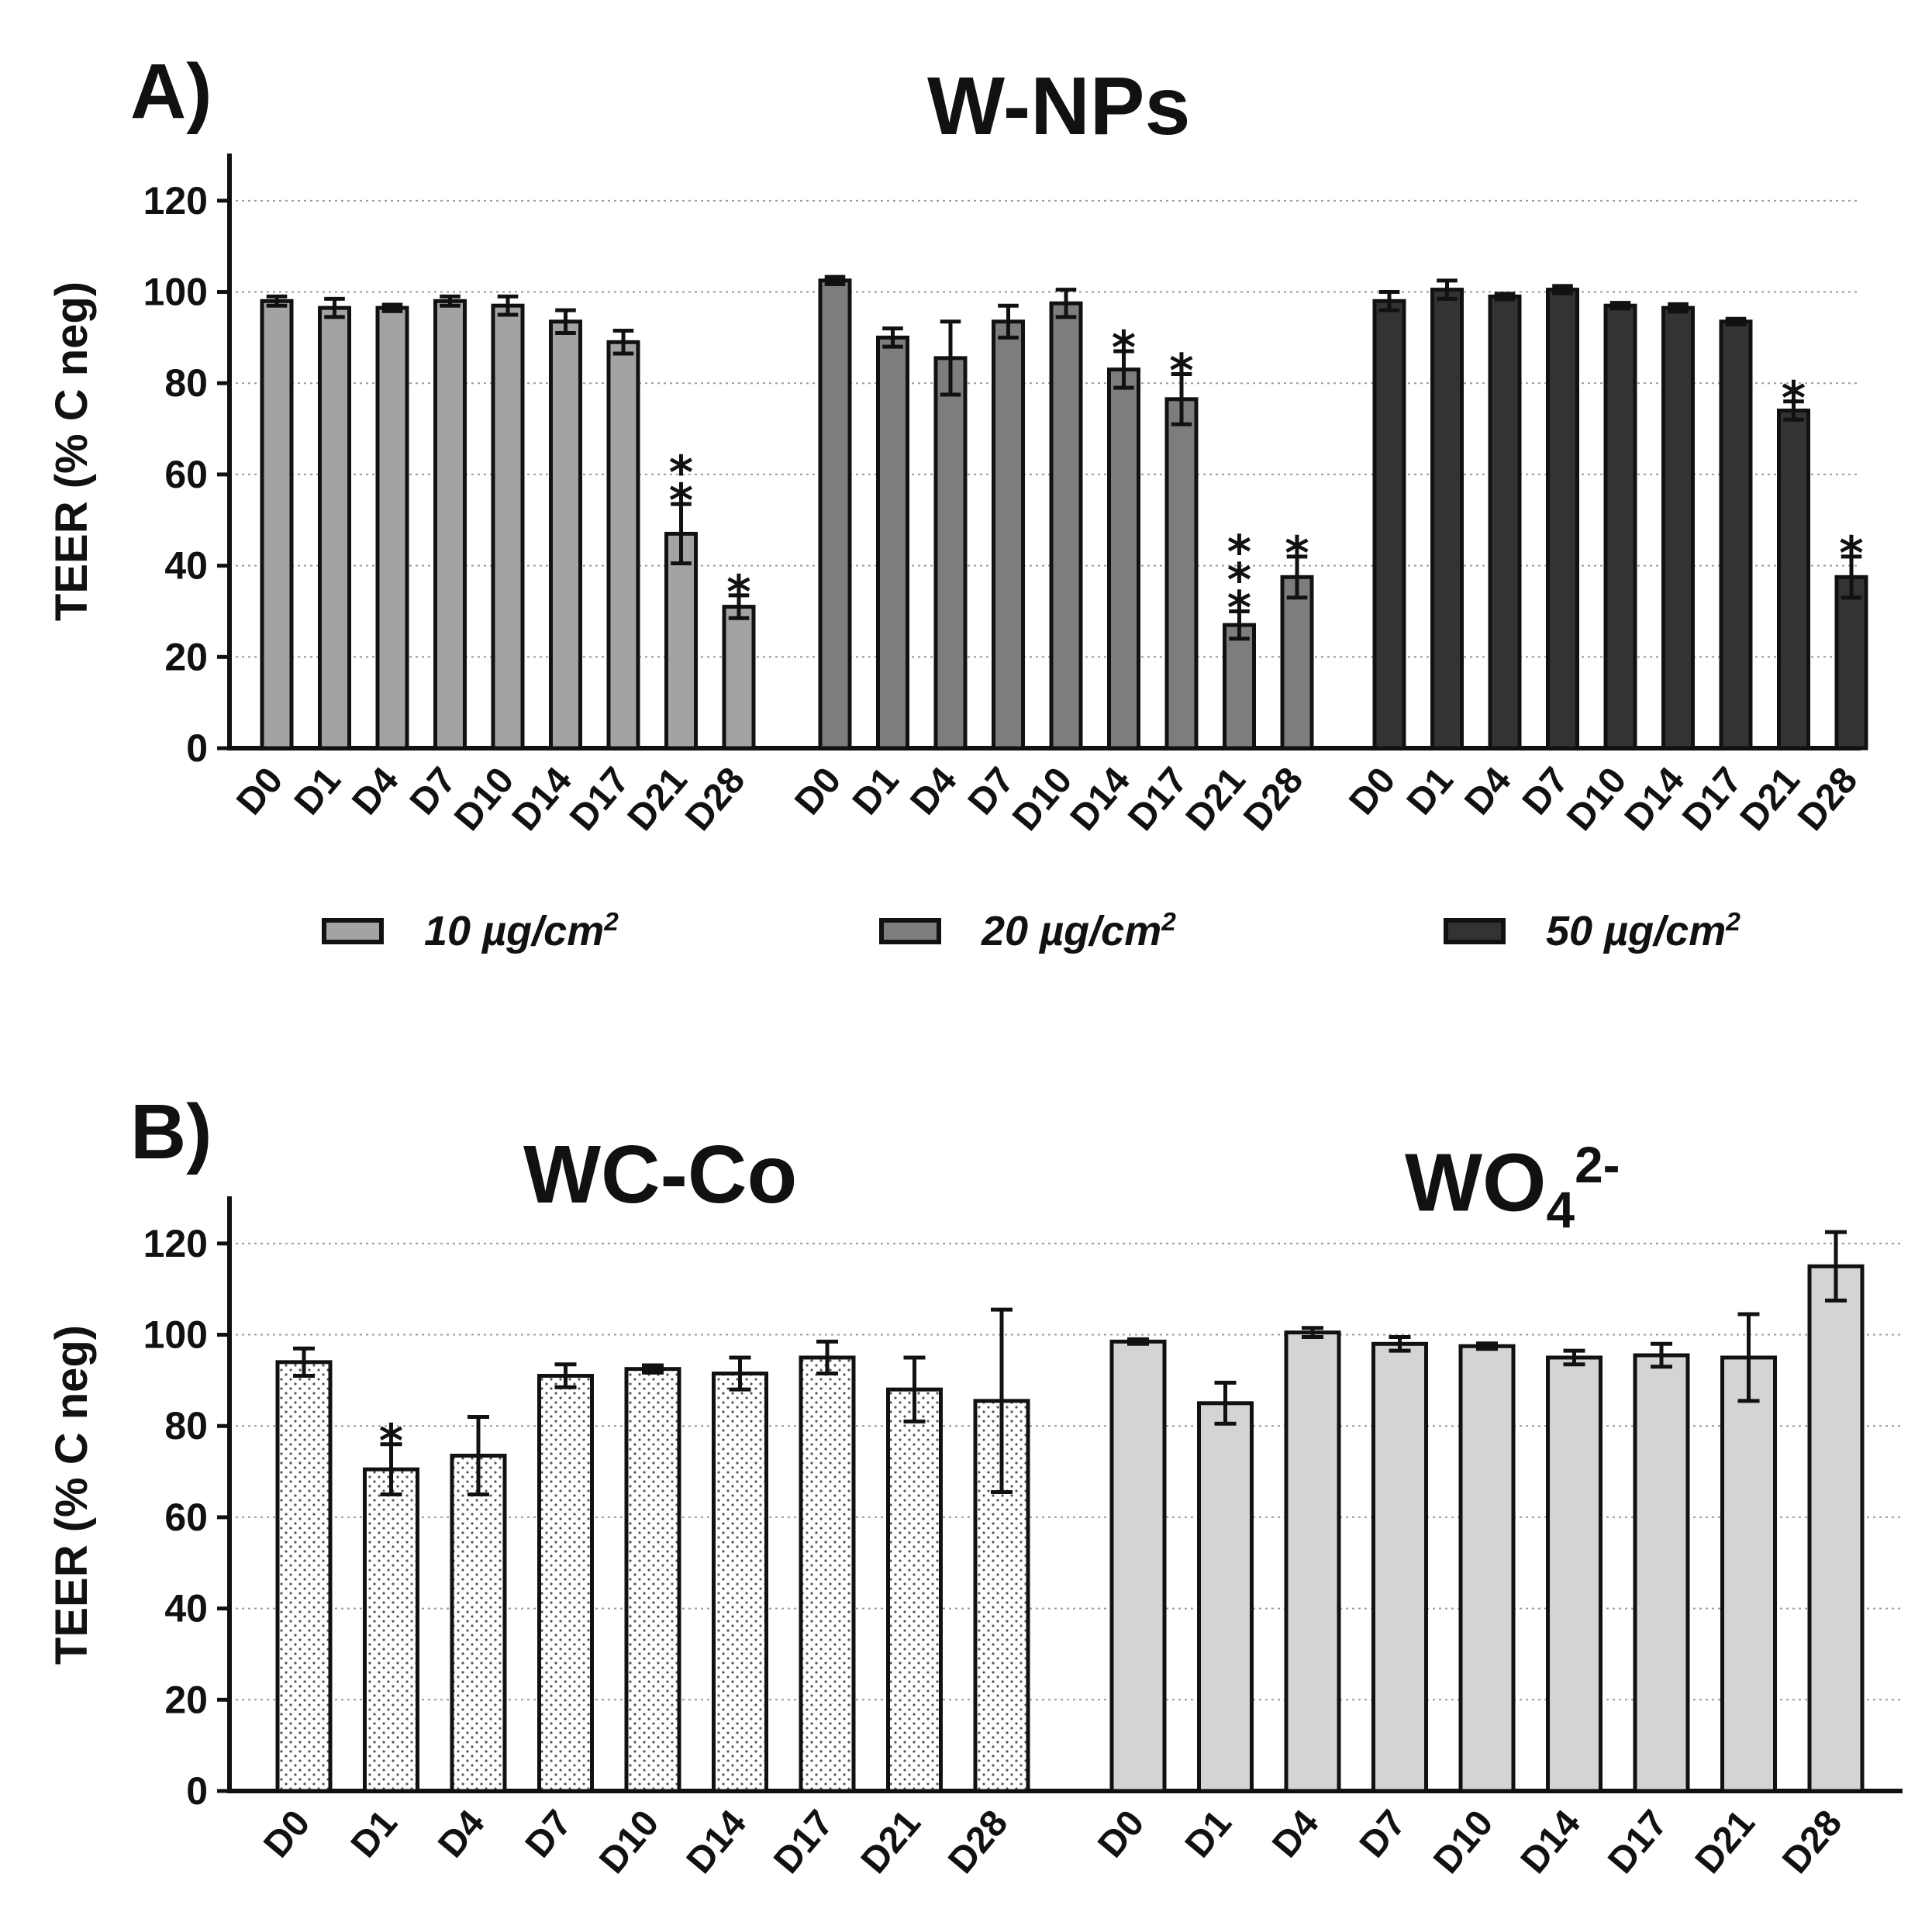 The image size is (1932, 1929). Describe the element at coordinates (1121, 1834) in the screenshot. I see `b-xtick-label-1-0: D0` at that location.